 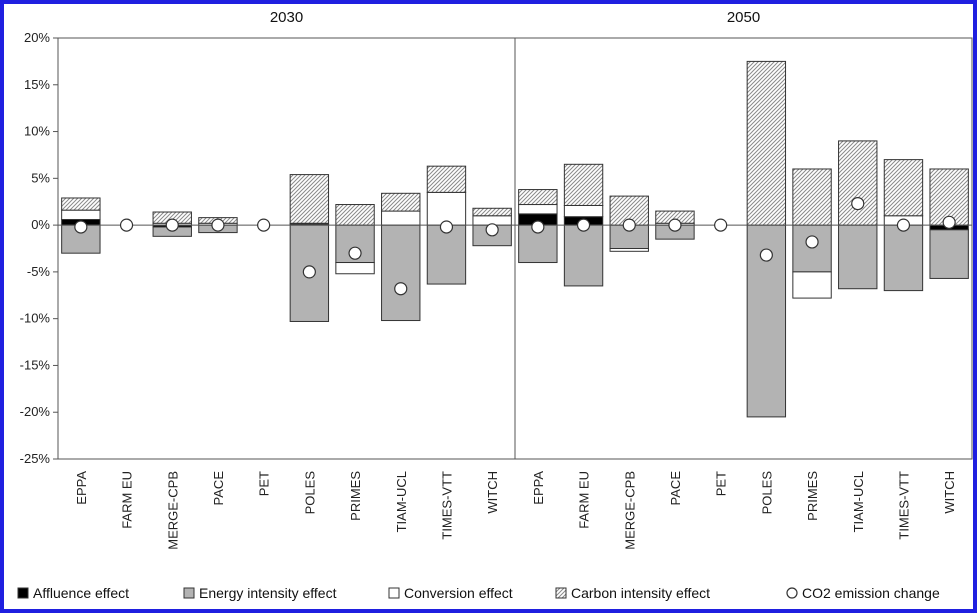 I want to click on y-tick-label: -20%, so click(x=35, y=411).